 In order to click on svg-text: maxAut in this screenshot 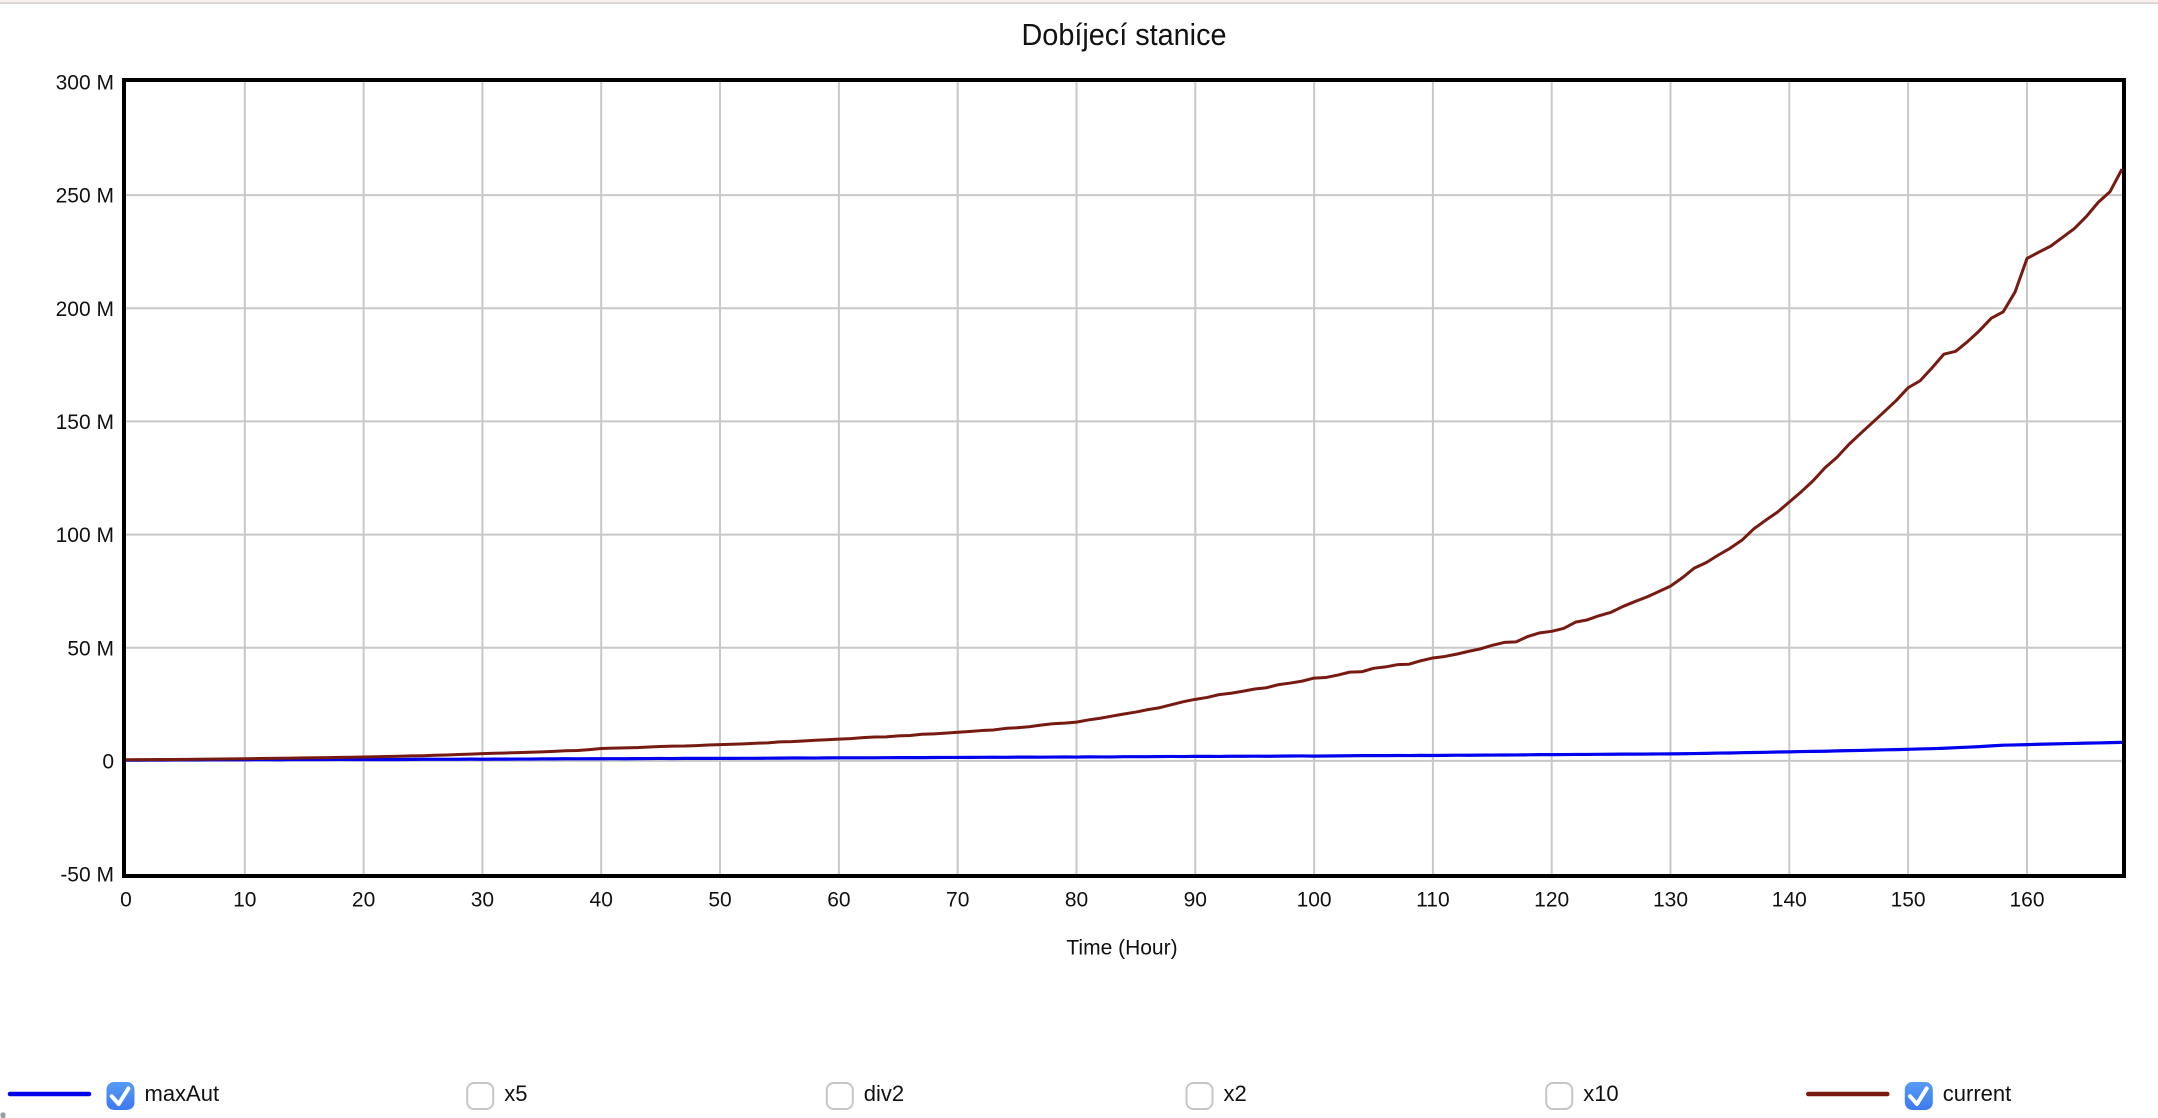, I will do `click(182, 1093)`.